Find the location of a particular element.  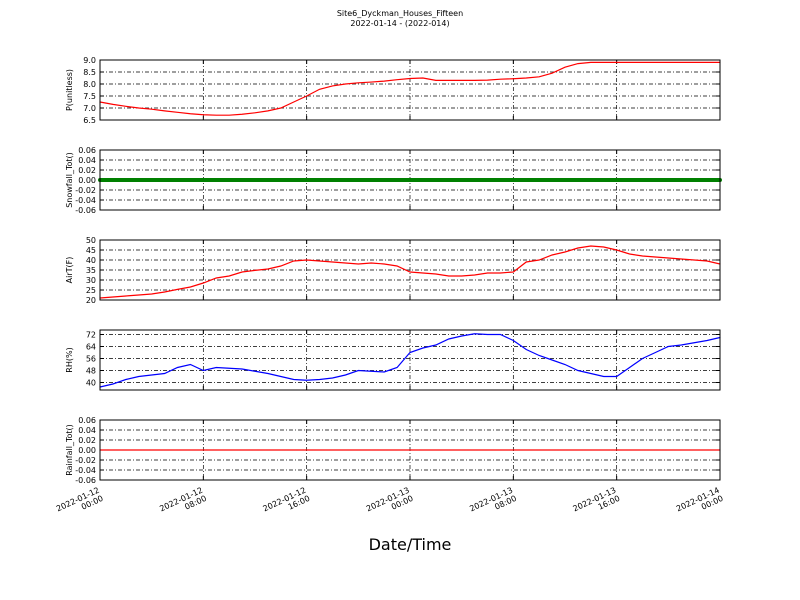

y-tick-label: 8.0 is located at coordinates (89, 84).